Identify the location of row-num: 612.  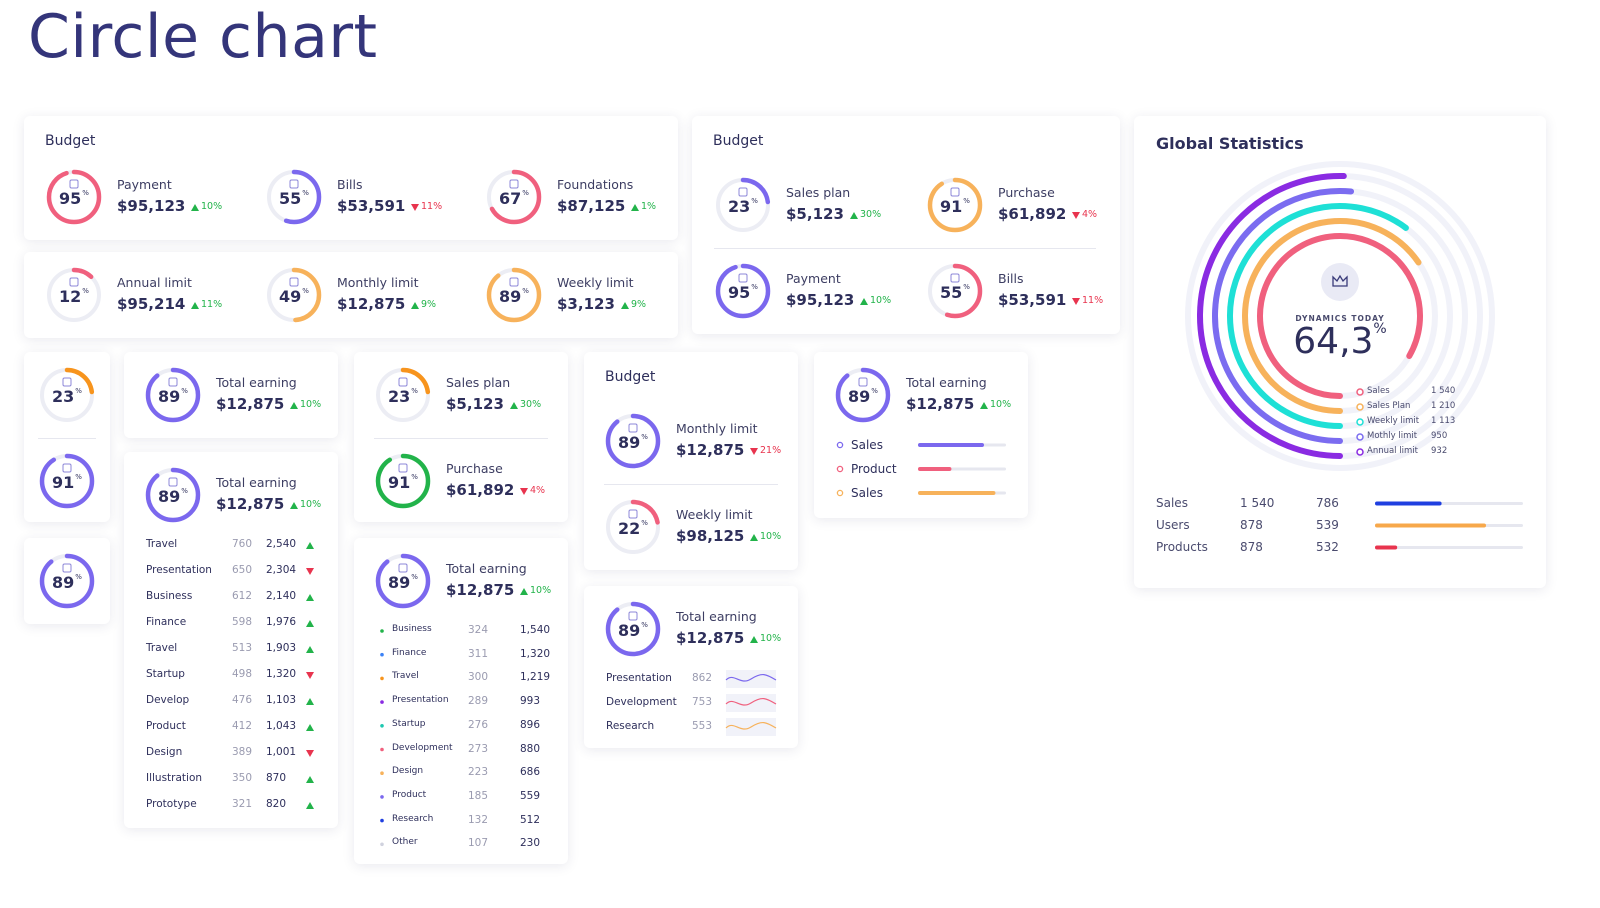
(242, 596).